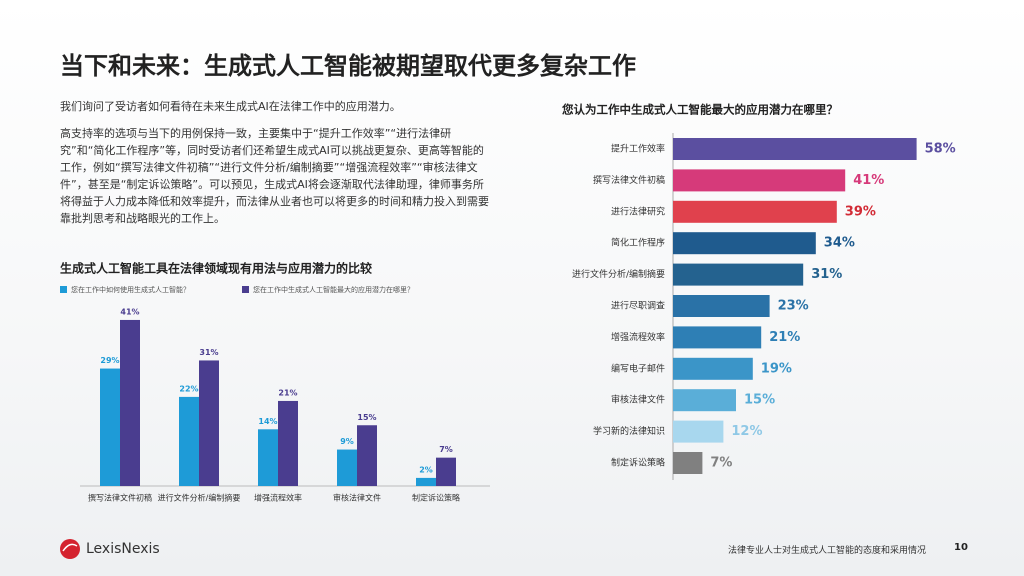 The width and height of the screenshot is (1024, 576). I want to click on x-tick-label: 进行文件分析/编制摘要, so click(199, 498).